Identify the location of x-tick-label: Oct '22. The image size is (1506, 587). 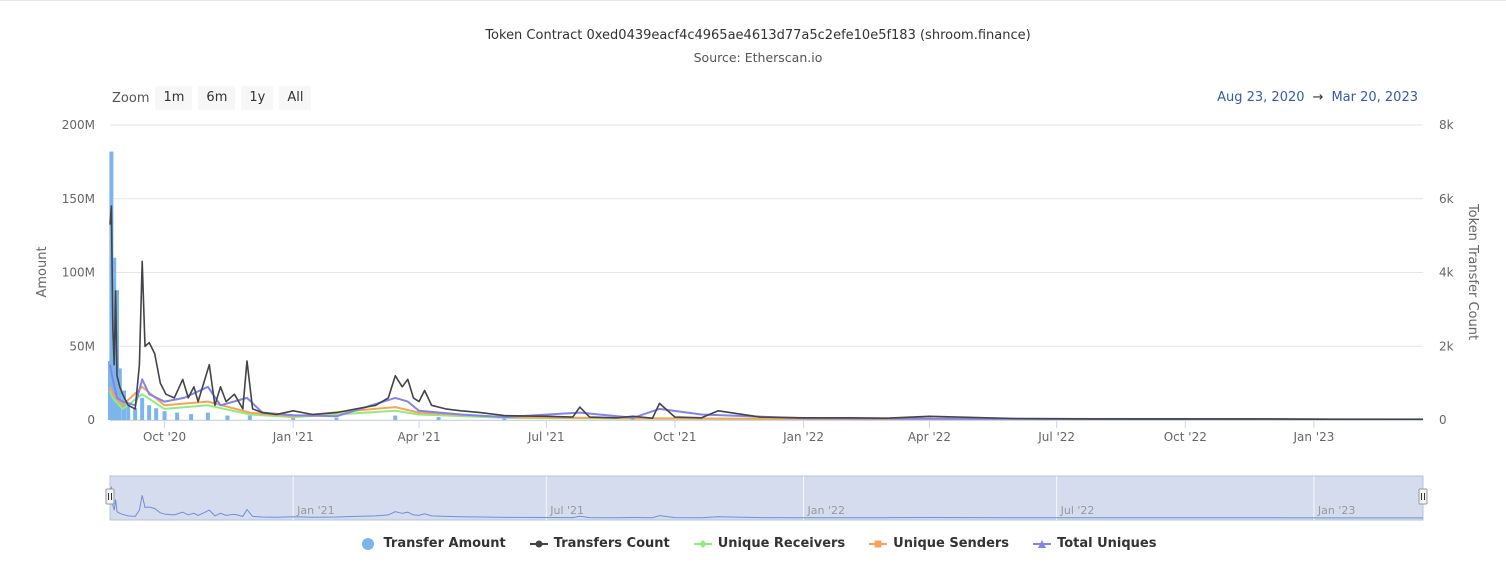
(1185, 437).